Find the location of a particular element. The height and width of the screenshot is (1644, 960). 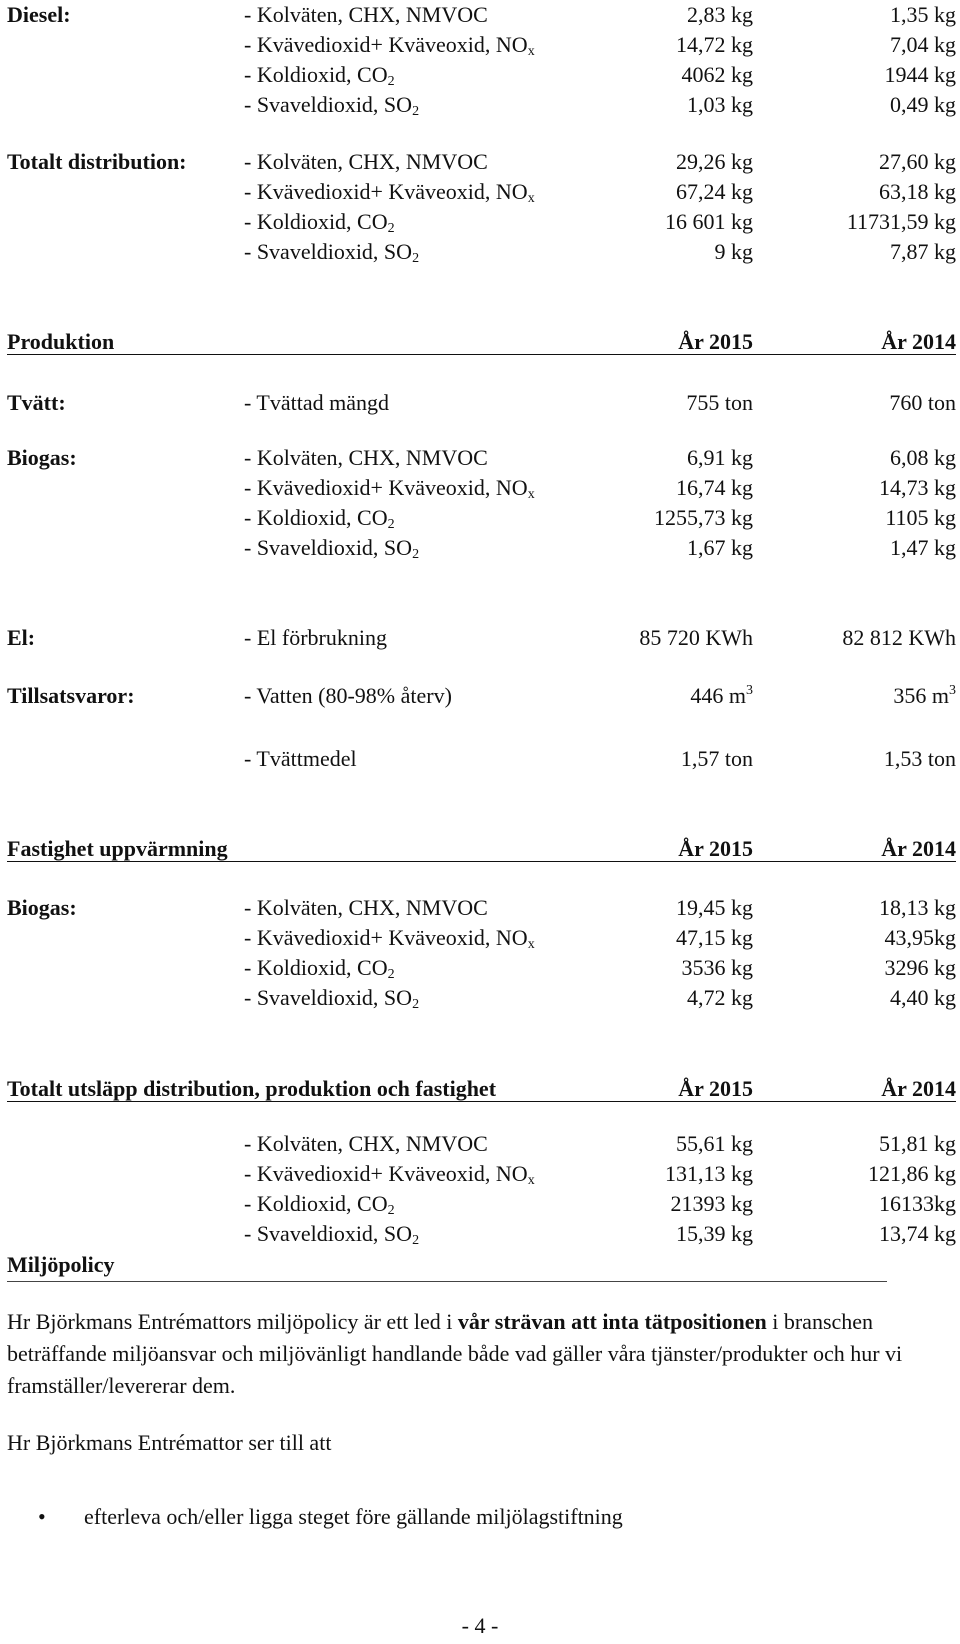

fastighet-biogas-value-2014: 3296 kg is located at coordinates (920, 967).